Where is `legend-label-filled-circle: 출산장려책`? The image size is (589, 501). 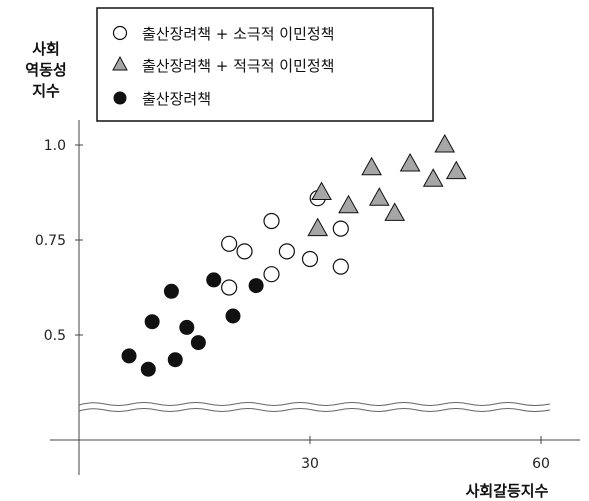
legend-label-filled-circle: 출산장려책 is located at coordinates (176, 99).